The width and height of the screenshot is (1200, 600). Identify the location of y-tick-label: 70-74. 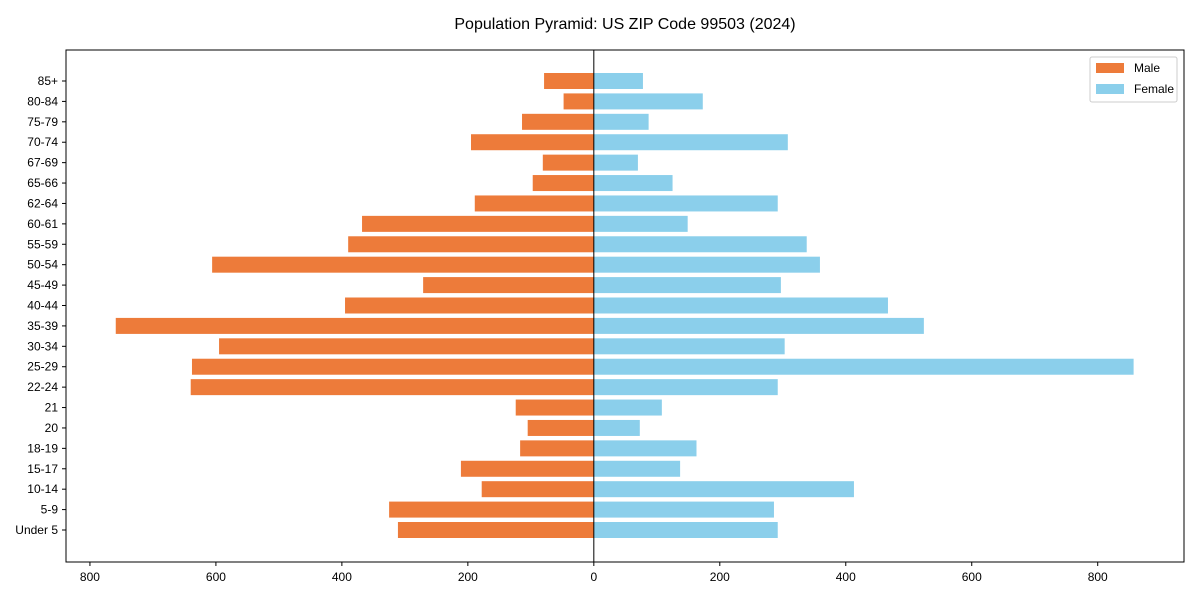
(42, 142).